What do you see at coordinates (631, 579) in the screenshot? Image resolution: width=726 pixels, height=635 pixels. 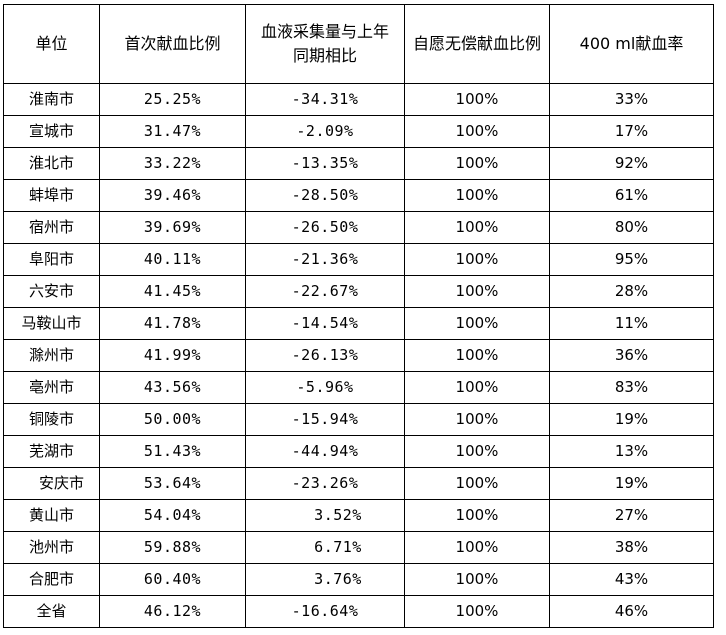 I see `rate-400ml-cell: 43%` at bounding box center [631, 579].